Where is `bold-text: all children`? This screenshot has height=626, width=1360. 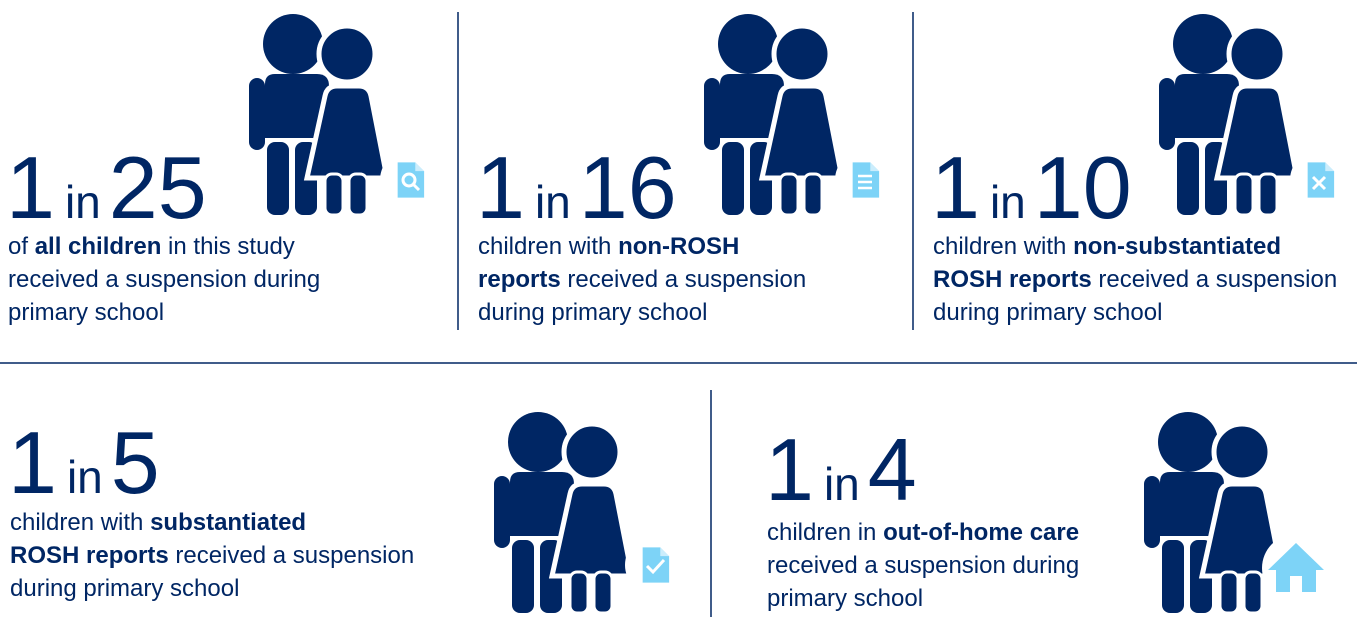 bold-text: all children is located at coordinates (98, 246).